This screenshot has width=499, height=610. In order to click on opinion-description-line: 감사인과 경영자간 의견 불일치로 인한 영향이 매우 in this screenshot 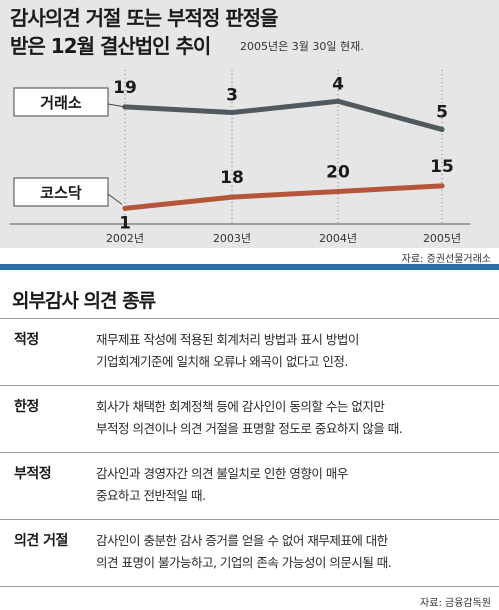, I will do `click(222, 473)`.